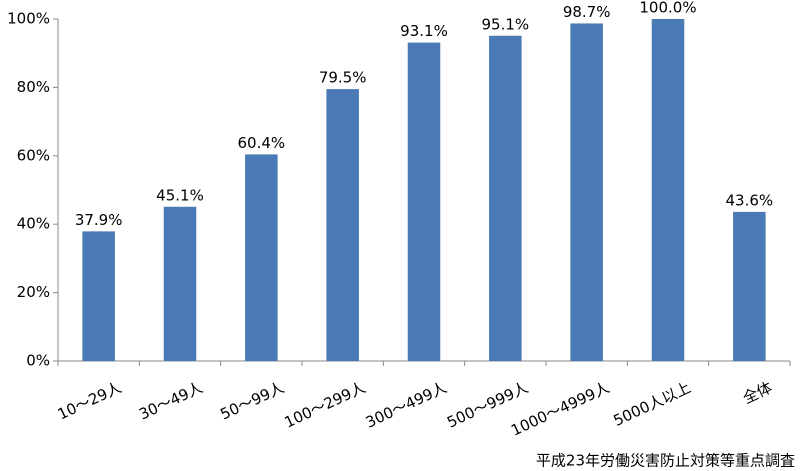  Describe the element at coordinates (262, 143) in the screenshot. I see `data-label: 60.4%` at that location.